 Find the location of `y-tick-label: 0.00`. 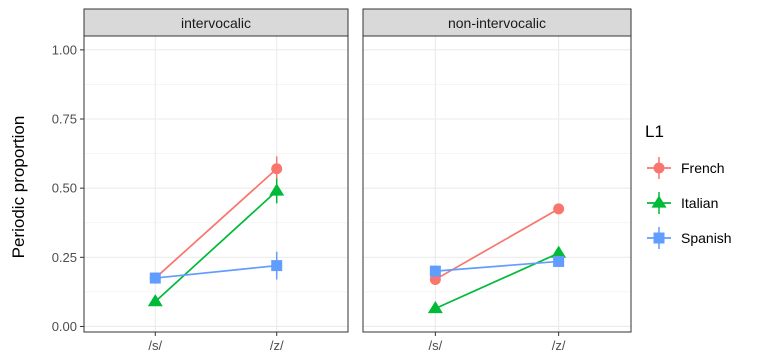

y-tick-label: 0.00 is located at coordinates (64, 326).